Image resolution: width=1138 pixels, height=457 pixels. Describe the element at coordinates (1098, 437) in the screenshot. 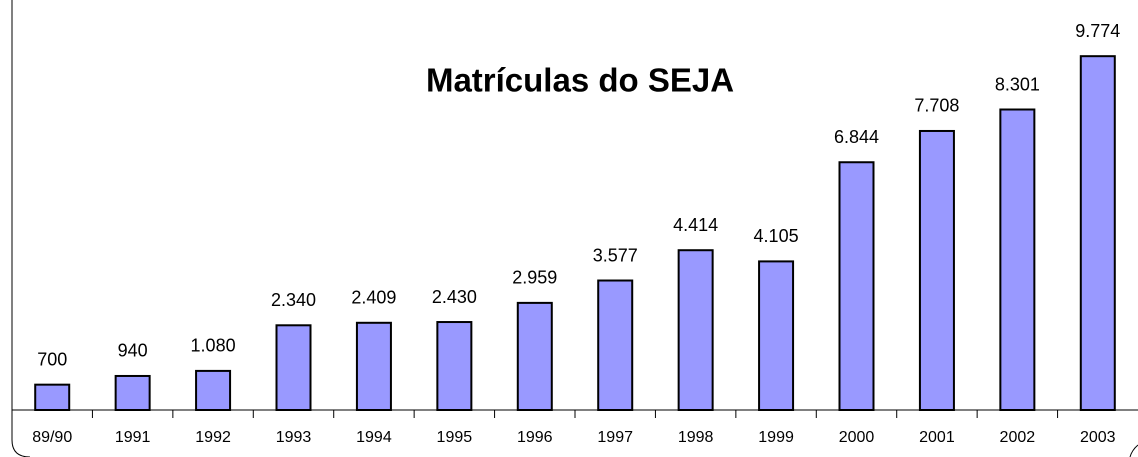

I see `x-tick-label: 2003` at that location.